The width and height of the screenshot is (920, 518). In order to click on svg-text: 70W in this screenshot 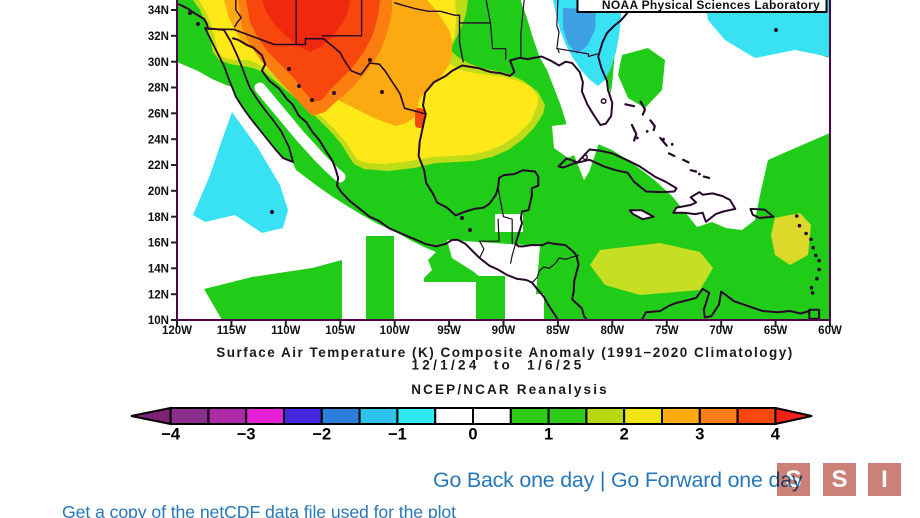, I will do `click(721, 331)`.